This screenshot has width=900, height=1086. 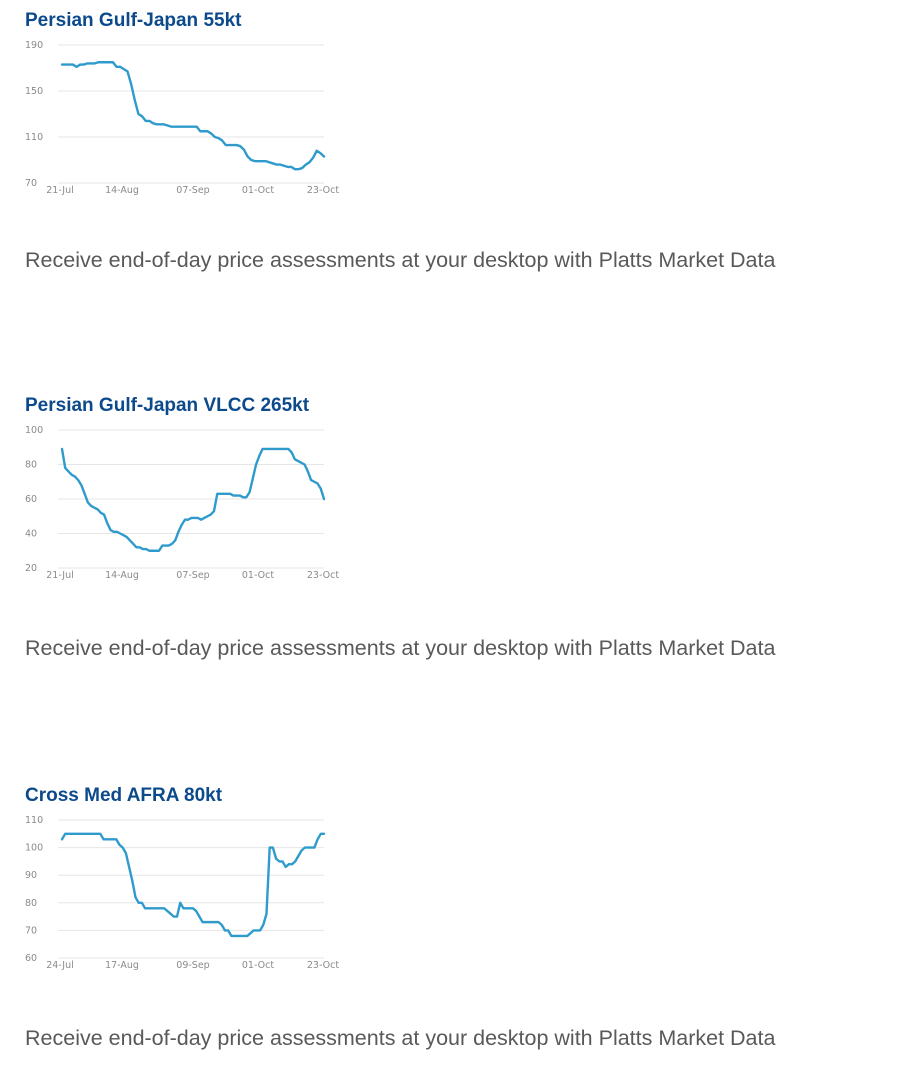 I want to click on chart-title: Cross Med AFRA 80kt, so click(x=124, y=795).